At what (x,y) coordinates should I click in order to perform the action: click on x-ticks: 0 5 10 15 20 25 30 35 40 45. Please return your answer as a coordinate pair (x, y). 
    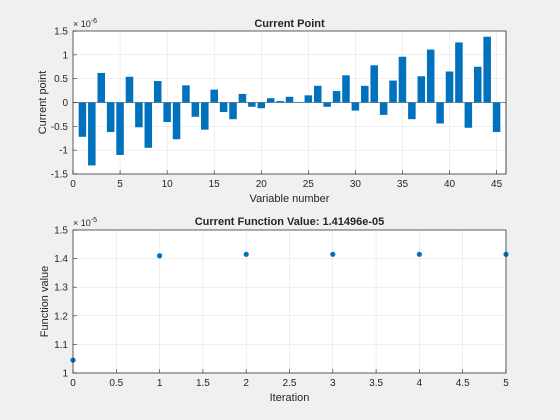
    Looking at the image, I should click on (286, 180).